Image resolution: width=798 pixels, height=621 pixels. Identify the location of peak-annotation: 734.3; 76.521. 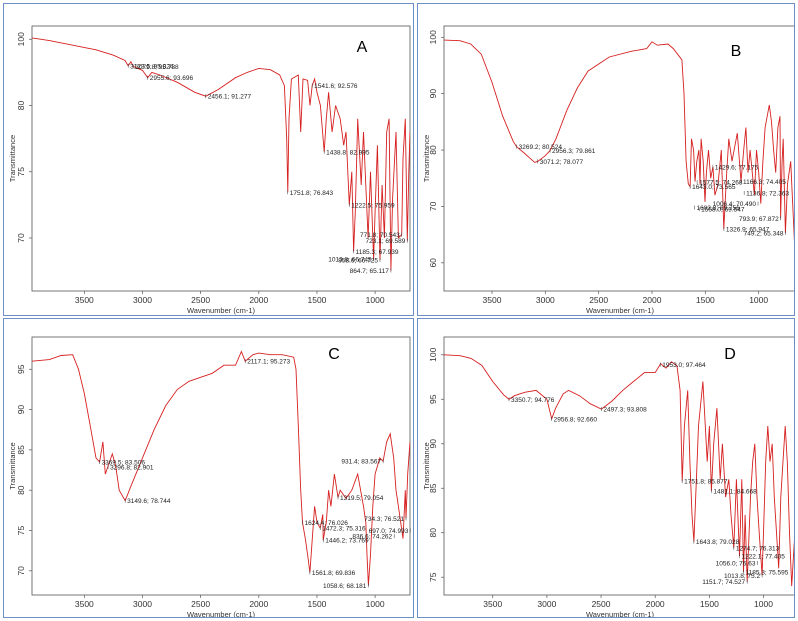
(384, 519).